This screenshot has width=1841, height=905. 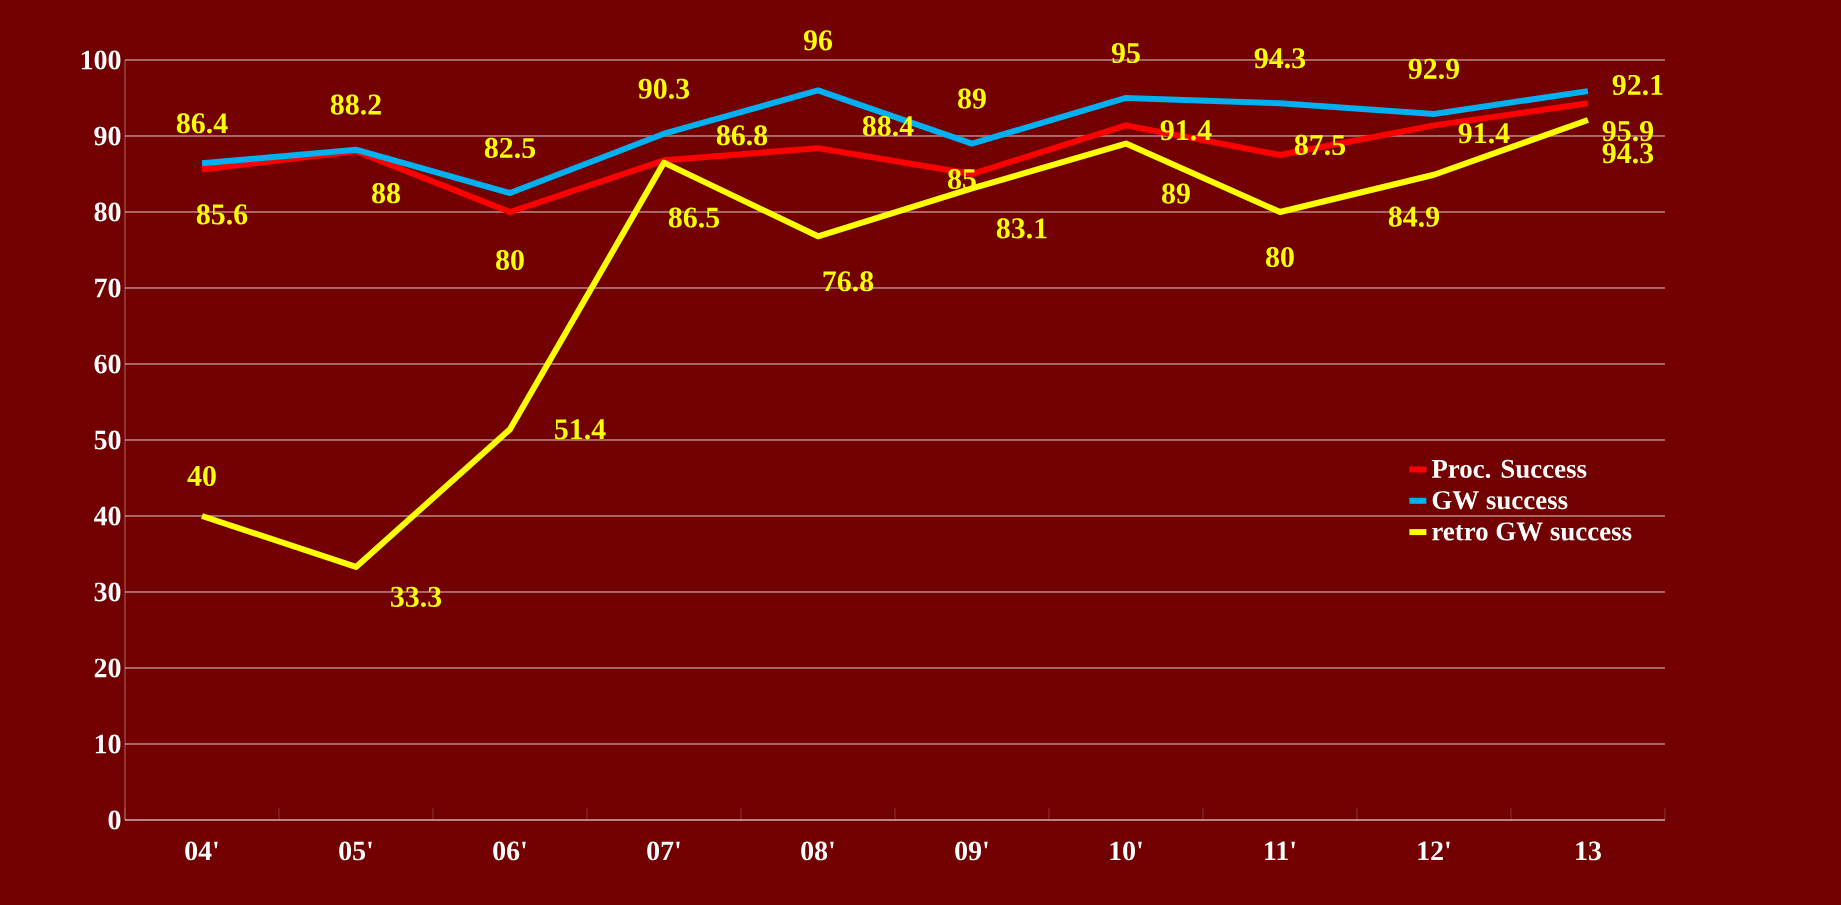 What do you see at coordinates (848, 281) in the screenshot?
I see `data-label: 76.8` at bounding box center [848, 281].